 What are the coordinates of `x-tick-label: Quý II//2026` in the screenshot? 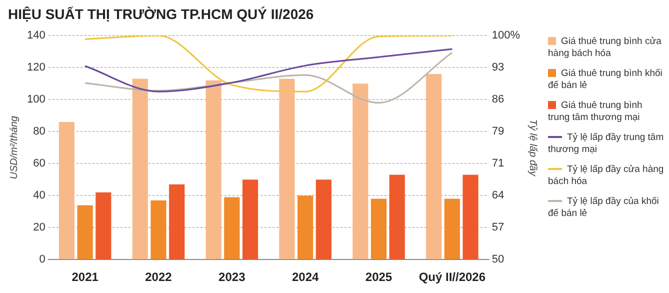 It's located at (452, 277).